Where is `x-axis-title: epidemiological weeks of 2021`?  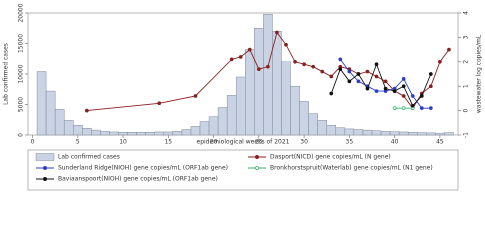 x-axis-title: epidemiological weeks of 2021 is located at coordinates (243, 142).